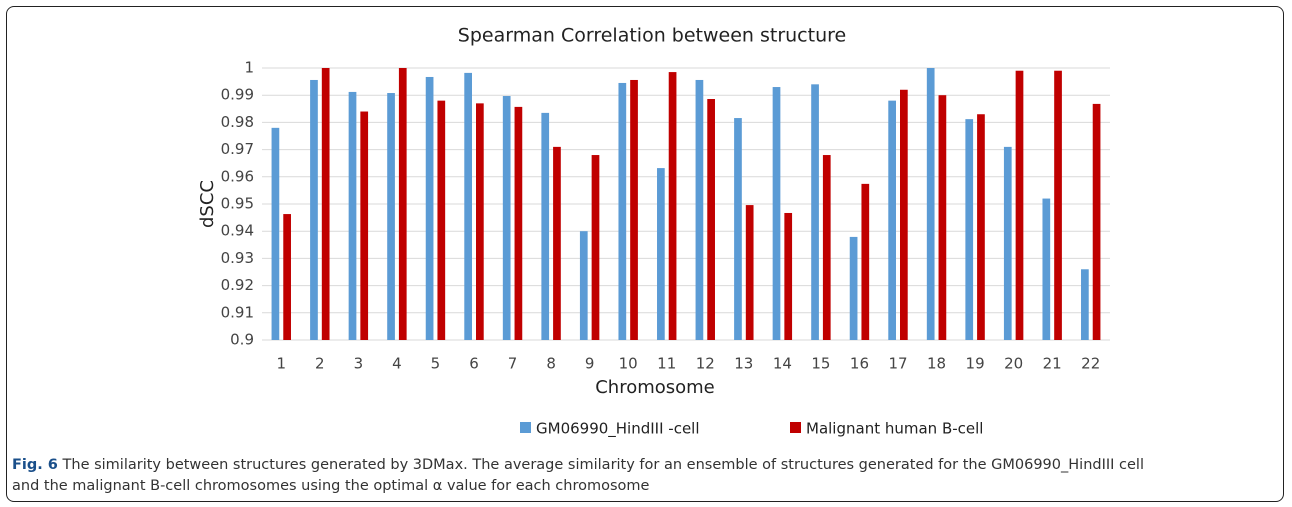 The image size is (1292, 507). What do you see at coordinates (894, 429) in the screenshot?
I see `legend-label: Malignant human B-cell` at bounding box center [894, 429].